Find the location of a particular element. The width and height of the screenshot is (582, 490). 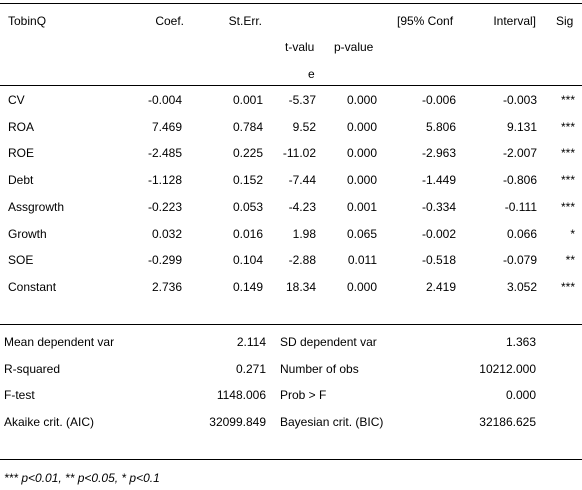

row-ci-low: -0.006 is located at coordinates (438, 100).